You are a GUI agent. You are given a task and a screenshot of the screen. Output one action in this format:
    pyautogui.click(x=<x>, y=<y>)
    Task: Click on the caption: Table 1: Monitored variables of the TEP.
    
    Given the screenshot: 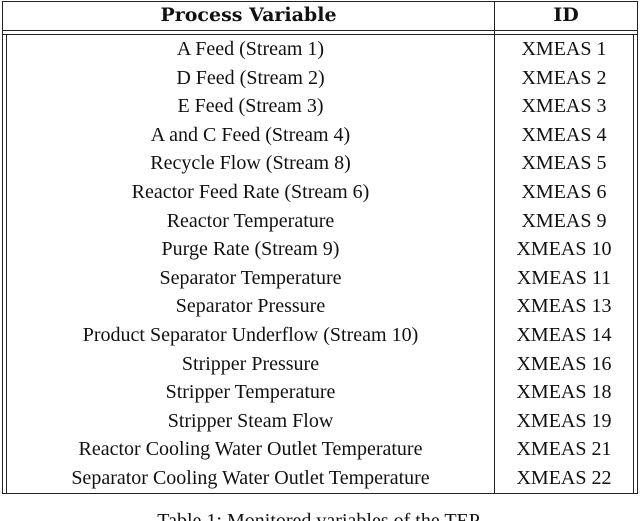 What is the action you would take?
    pyautogui.click(x=320, y=515)
    